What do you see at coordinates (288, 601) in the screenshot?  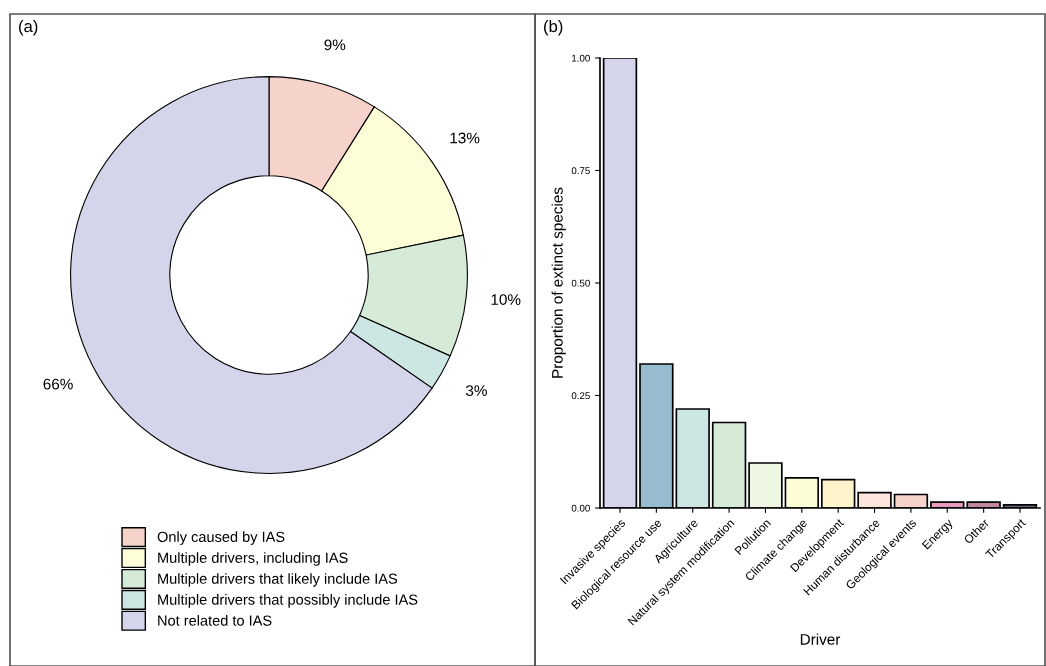 I see `legend-label: Multiple drivers that possibly include IAS` at bounding box center [288, 601].